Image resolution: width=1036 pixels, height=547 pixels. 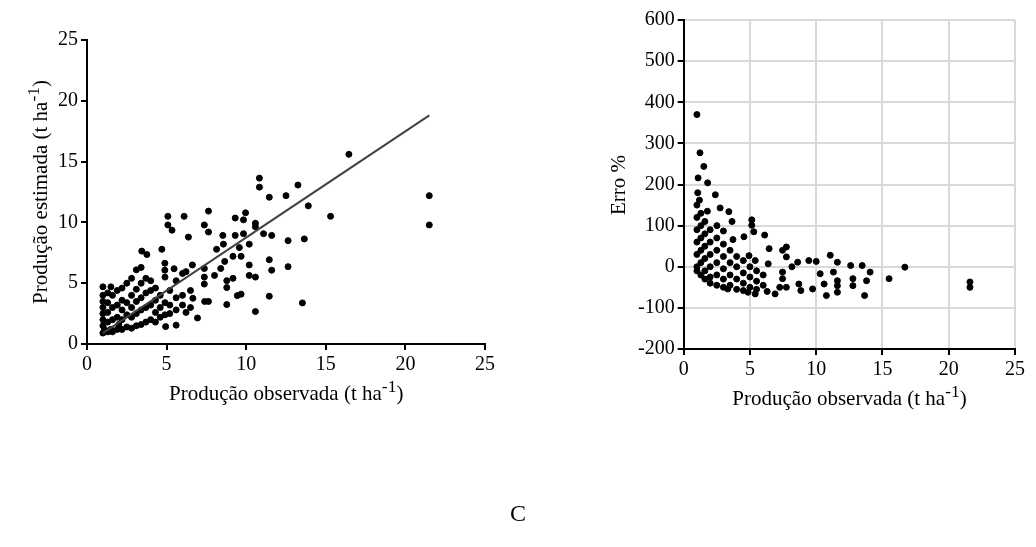 I want to click on y-axis-title: Erro %, so click(x=618, y=184).